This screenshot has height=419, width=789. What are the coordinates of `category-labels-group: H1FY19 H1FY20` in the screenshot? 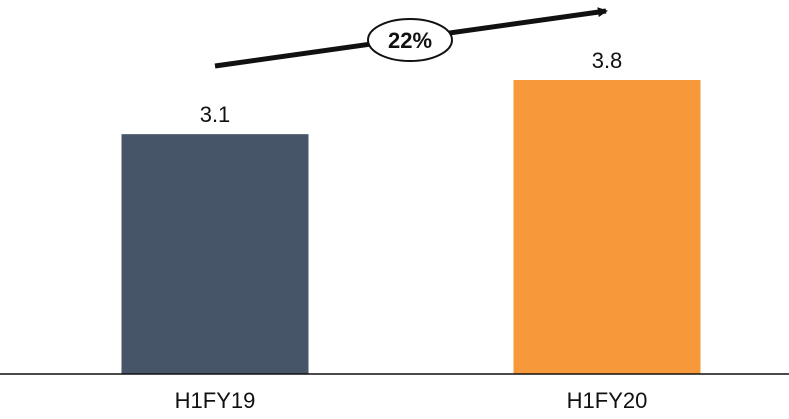 It's located at (411, 400).